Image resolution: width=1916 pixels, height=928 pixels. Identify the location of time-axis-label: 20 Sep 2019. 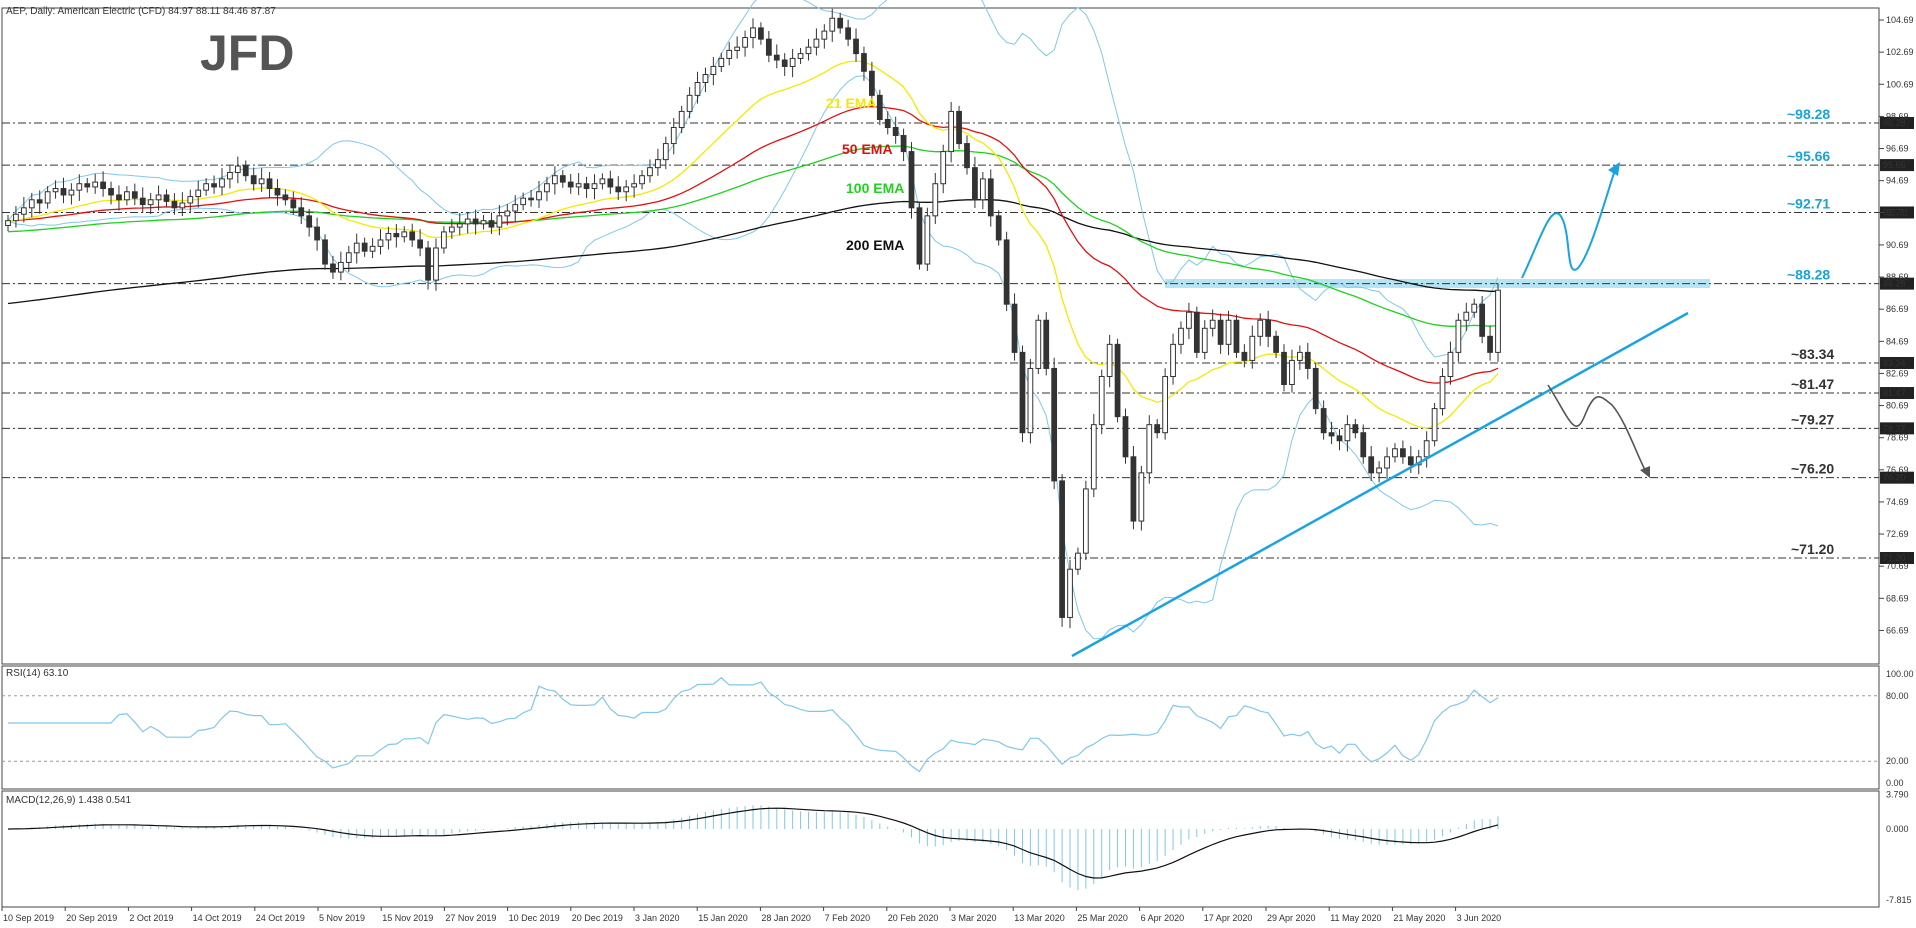
(91, 918).